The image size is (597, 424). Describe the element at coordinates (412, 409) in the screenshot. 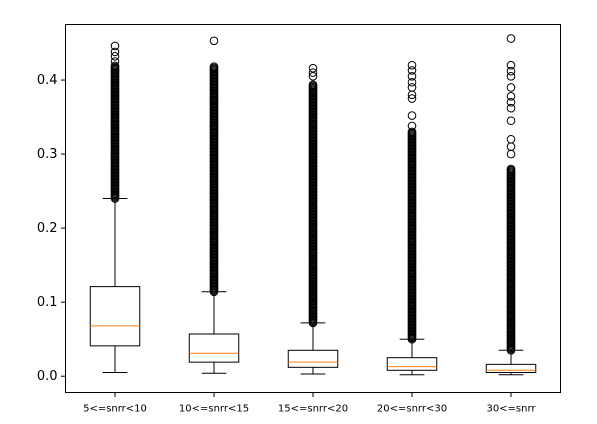

I see `x-tick-label: 20<=snrr<30` at that location.